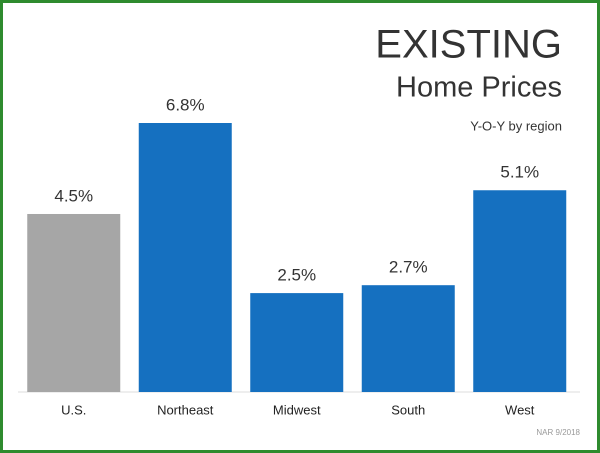 This screenshot has height=453, width=600. I want to click on chart-title: EXISTING, so click(468, 45).